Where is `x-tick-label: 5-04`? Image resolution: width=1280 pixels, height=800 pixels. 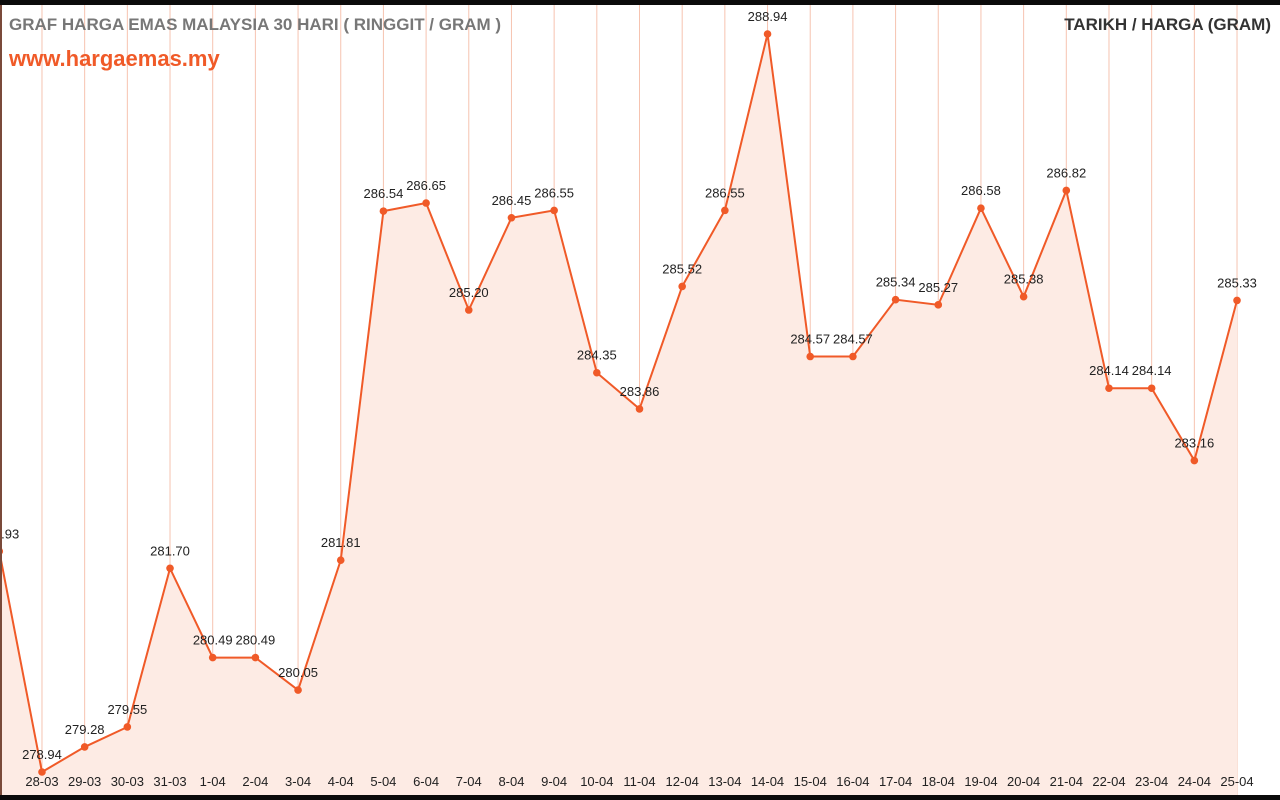 x-tick-label: 5-04 is located at coordinates (383, 781).